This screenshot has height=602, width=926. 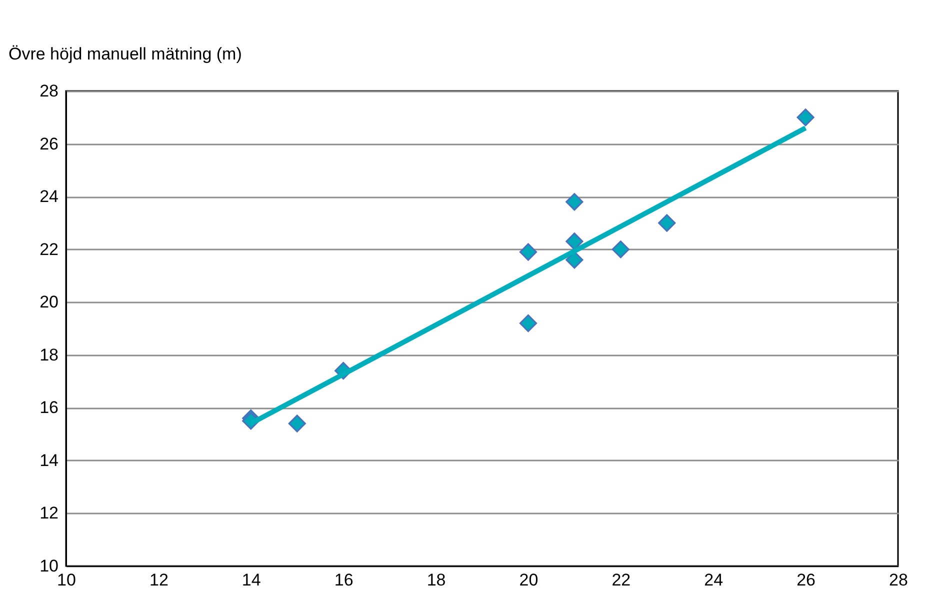 I want to click on x-tick-label: 20, so click(x=528, y=580).